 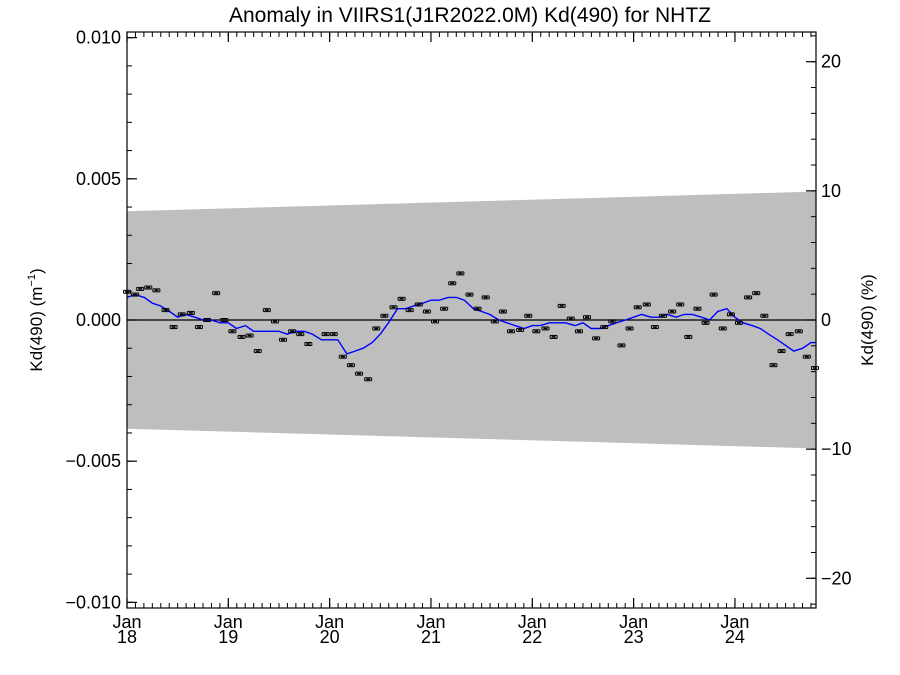 What do you see at coordinates (93, 461) in the screenshot?
I see `y-tick-label: −0.005` at bounding box center [93, 461].